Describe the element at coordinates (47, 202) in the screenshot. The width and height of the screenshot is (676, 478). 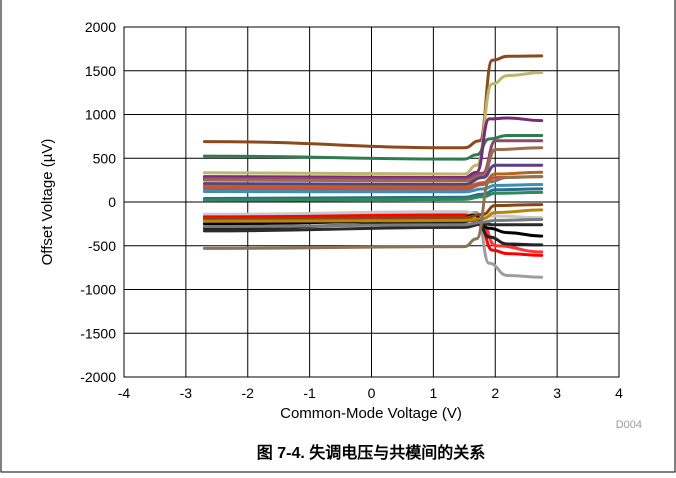
I see `y-axis-label: Offset Voltage (µV)` at that location.